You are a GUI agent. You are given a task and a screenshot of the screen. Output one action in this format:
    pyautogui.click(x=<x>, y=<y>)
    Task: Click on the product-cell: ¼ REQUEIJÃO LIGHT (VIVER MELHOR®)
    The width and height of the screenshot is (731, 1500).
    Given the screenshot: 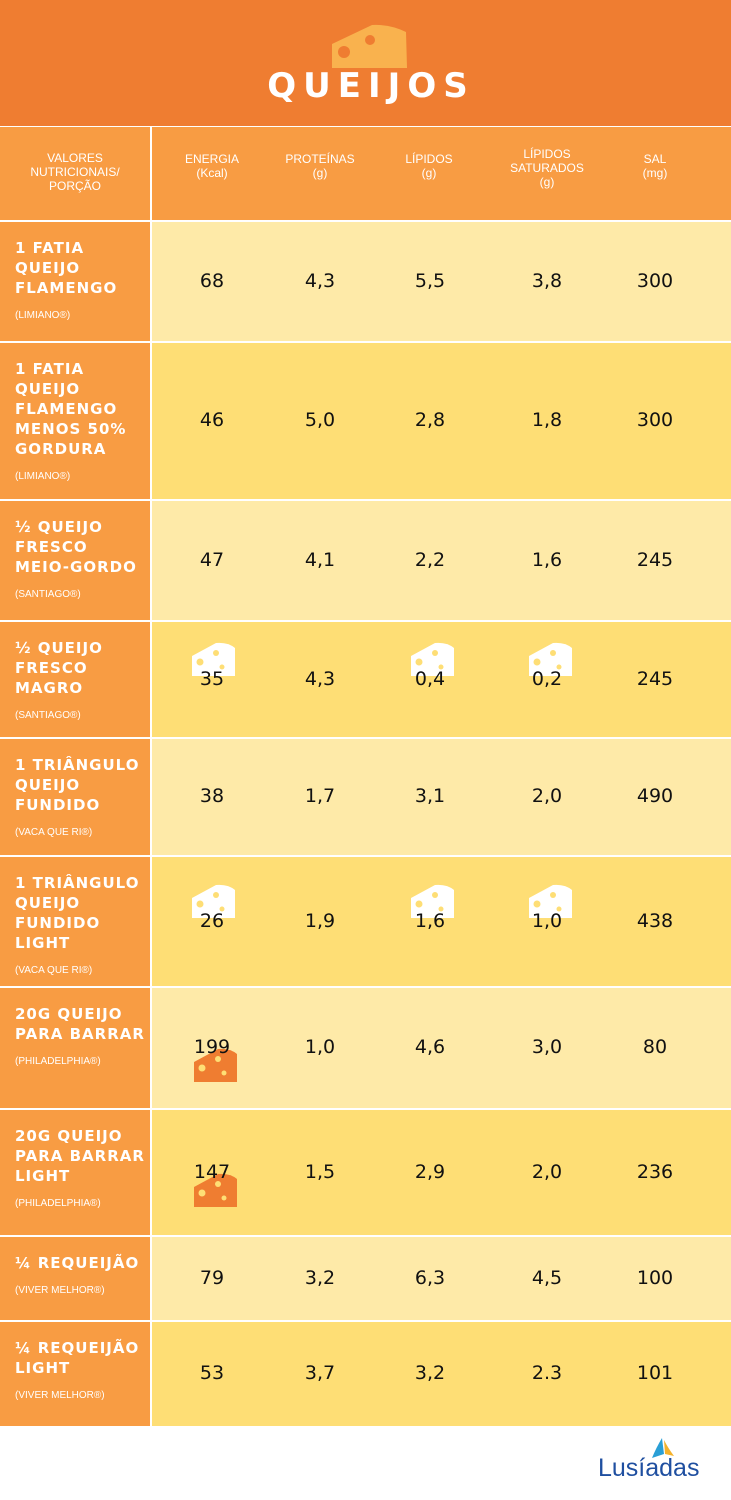 What is the action you would take?
    pyautogui.click(x=75, y=1374)
    